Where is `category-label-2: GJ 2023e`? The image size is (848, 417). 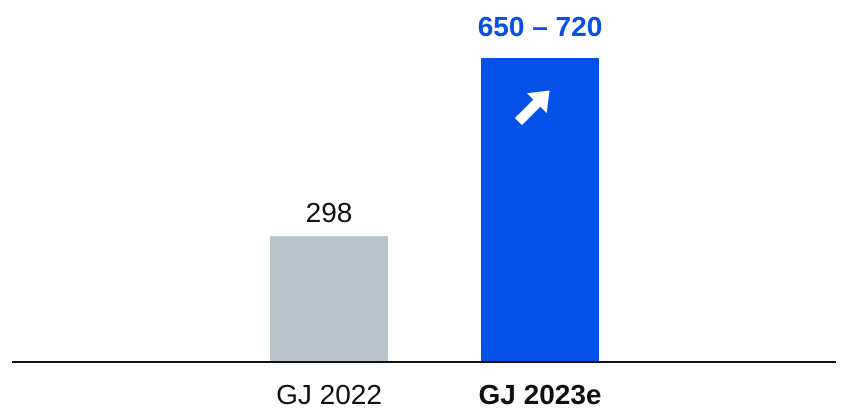 category-label-2: GJ 2023e is located at coordinates (540, 394).